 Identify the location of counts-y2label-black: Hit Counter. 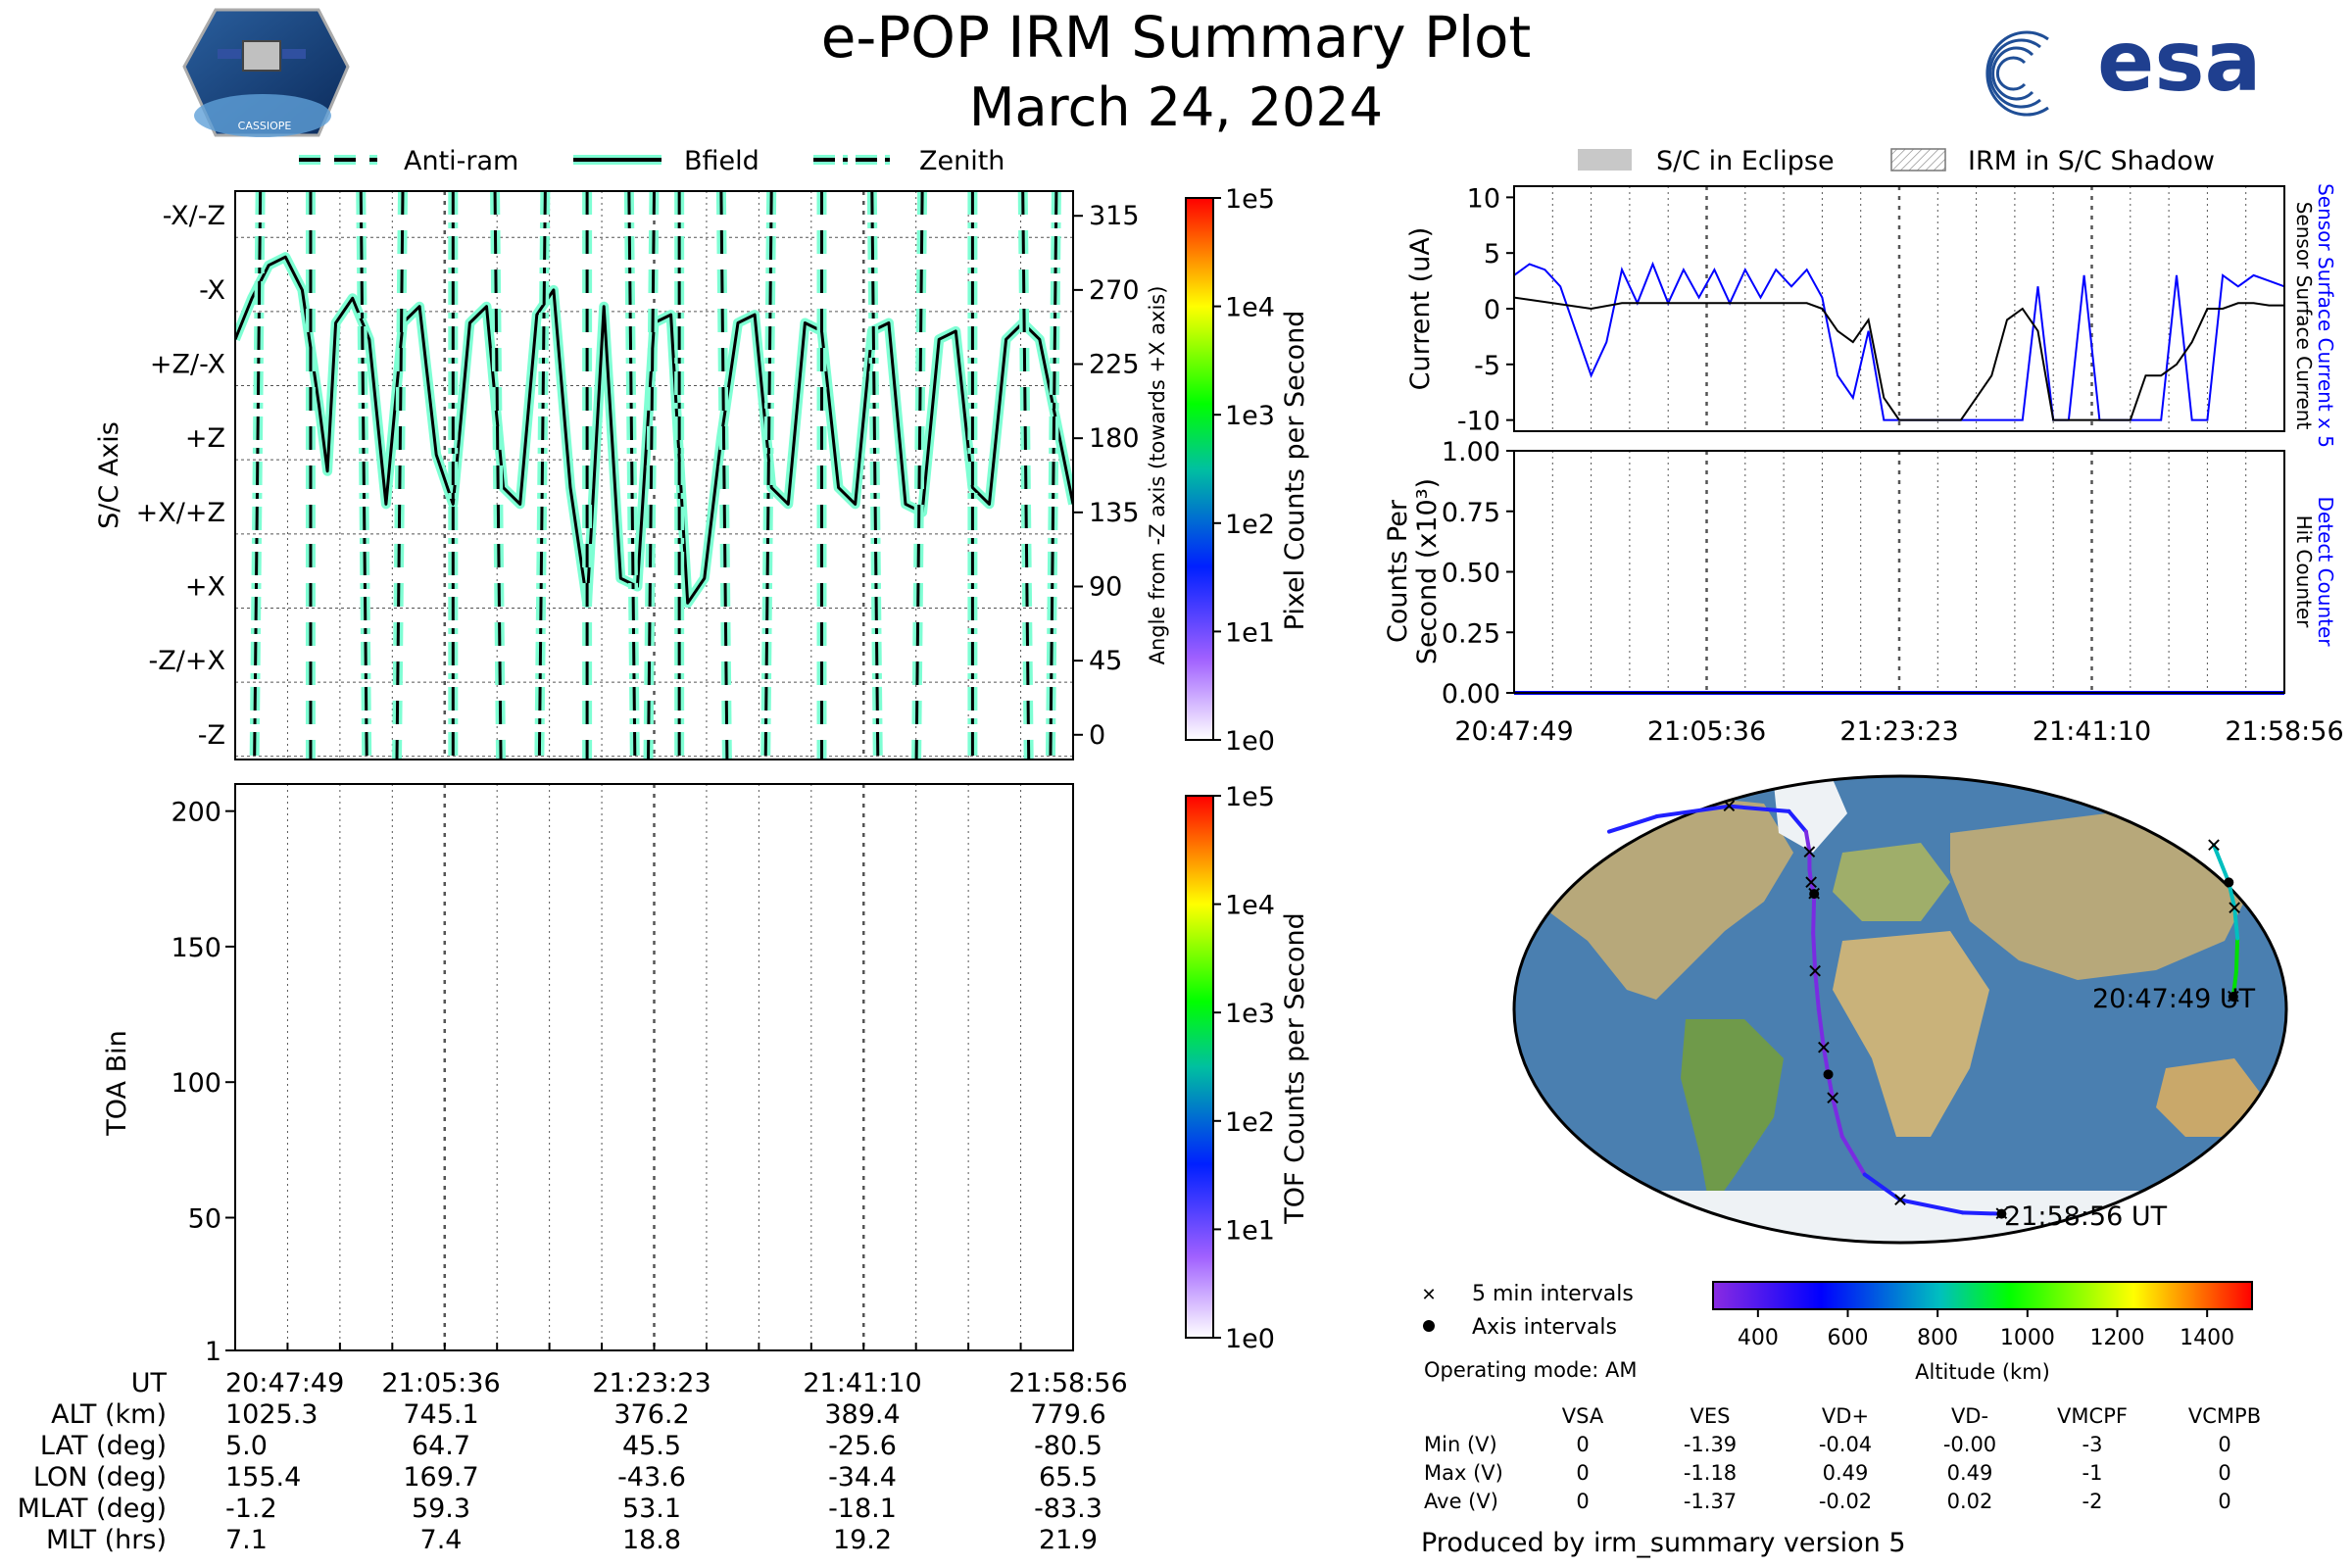
(2304, 571).